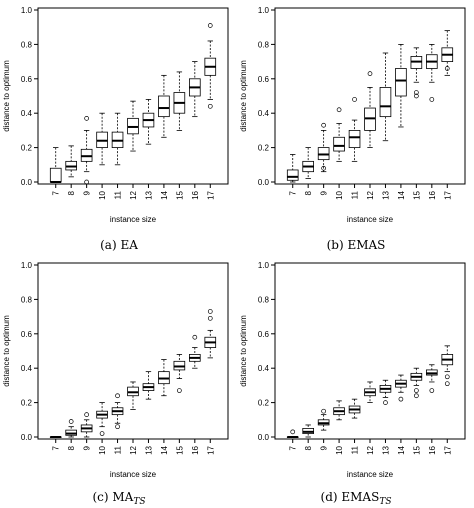 This screenshot has width=474, height=508. I want to click on x-axis-label: instance size, so click(133, 474).